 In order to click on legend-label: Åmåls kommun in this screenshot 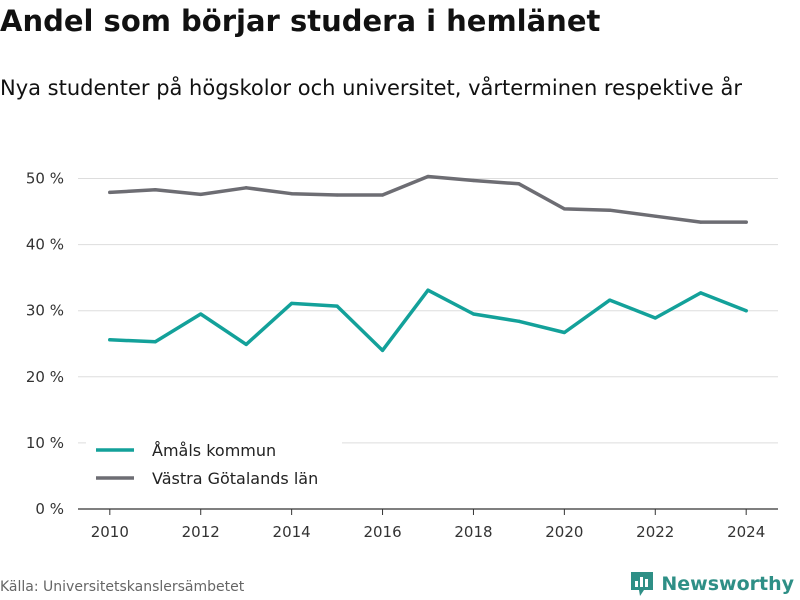, I will do `click(214, 450)`.